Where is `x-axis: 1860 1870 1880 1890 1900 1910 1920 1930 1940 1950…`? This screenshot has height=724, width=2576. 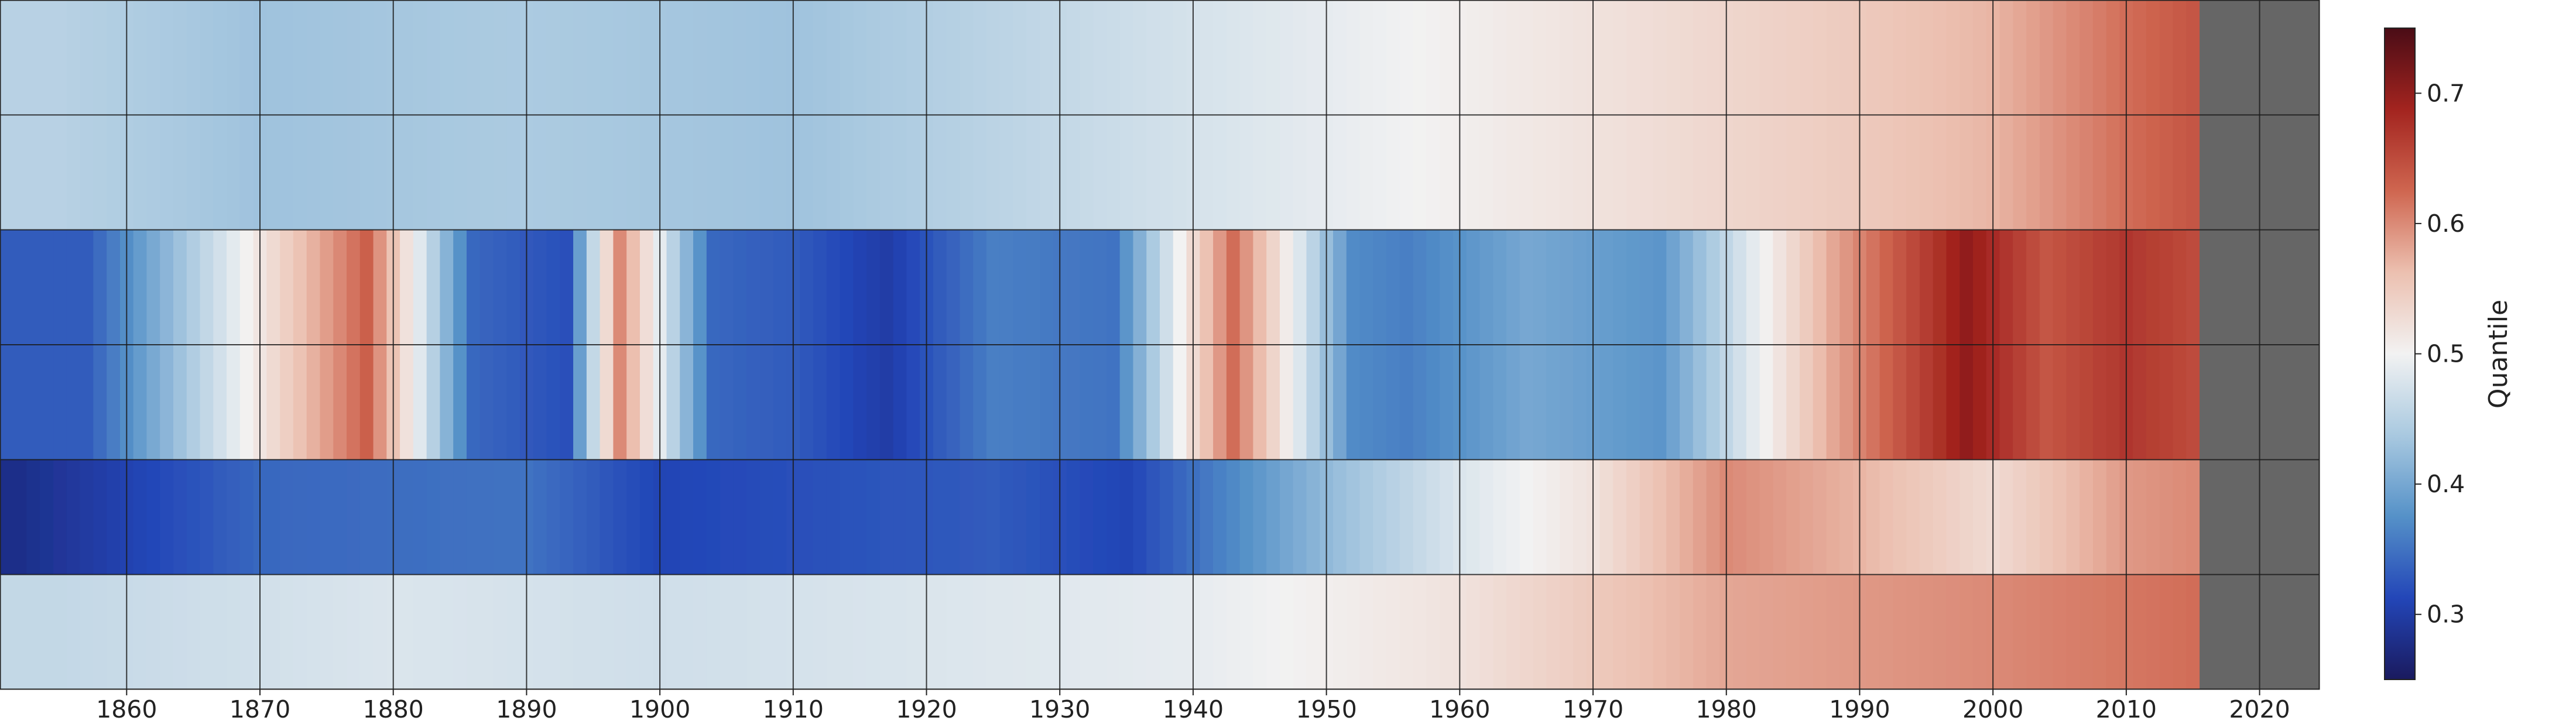
x-axis: 1860 1870 1880 1890 1900 1910 1920 1930 1940 1950… is located at coordinates (1193, 706).